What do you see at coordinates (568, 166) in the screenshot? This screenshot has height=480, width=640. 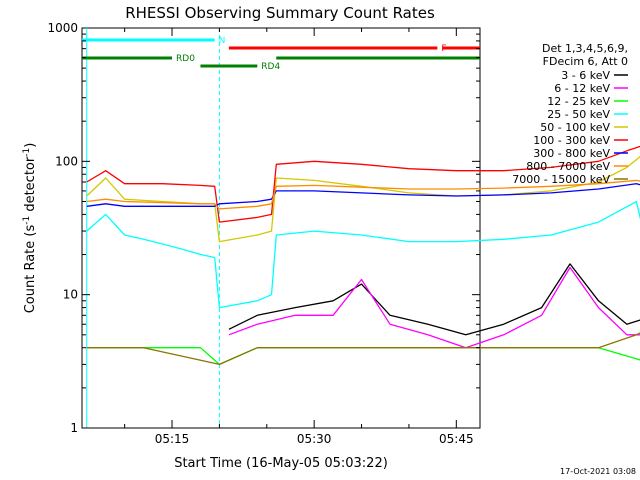 I see `legend-label: 800 - 7000 keV` at bounding box center [568, 166].